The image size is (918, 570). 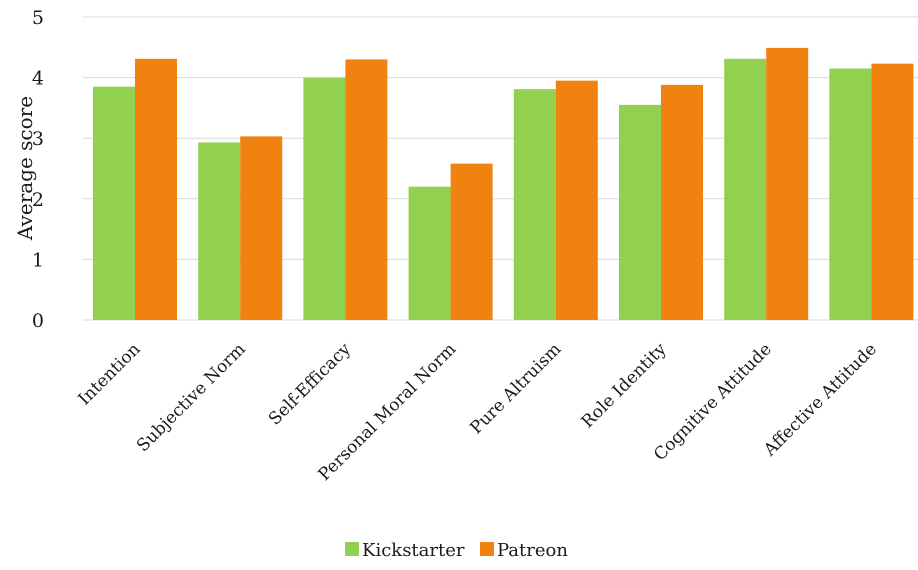 What do you see at coordinates (38, 18) in the screenshot?
I see `y-tick-label: 5` at bounding box center [38, 18].